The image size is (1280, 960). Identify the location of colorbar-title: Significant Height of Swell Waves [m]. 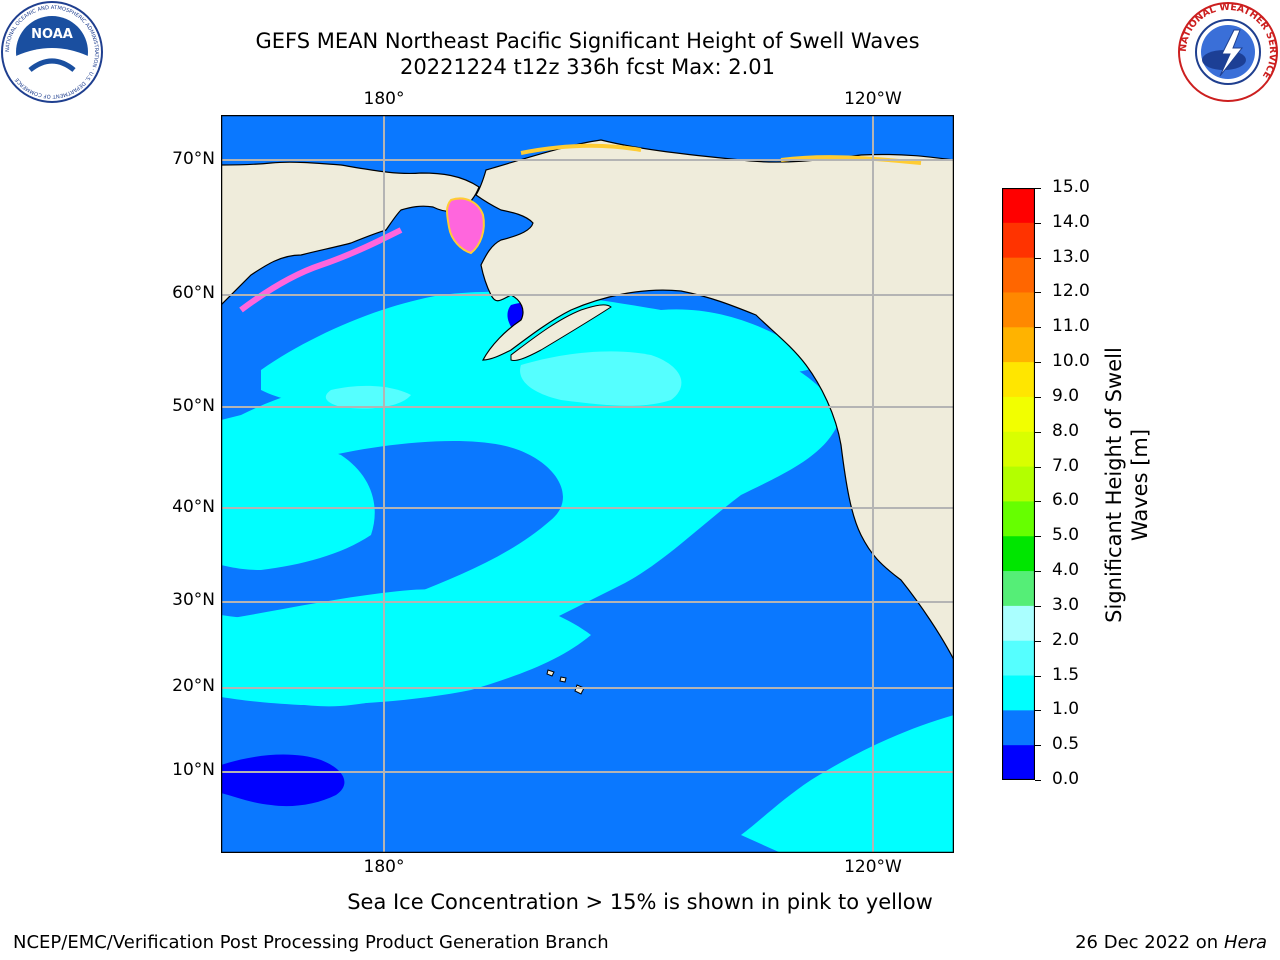
(1127, 485).